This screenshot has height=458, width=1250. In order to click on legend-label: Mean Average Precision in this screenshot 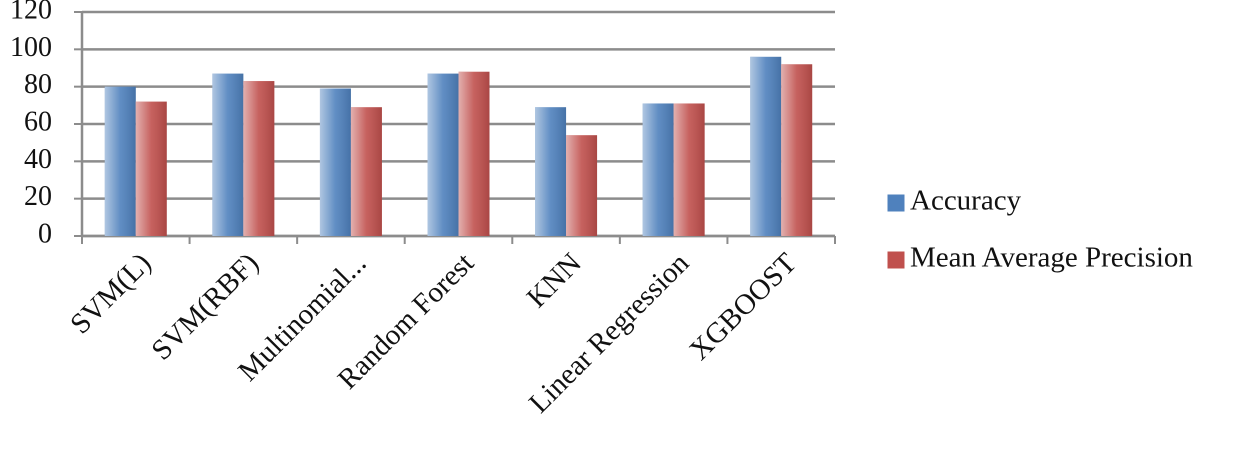, I will do `click(1051, 258)`.